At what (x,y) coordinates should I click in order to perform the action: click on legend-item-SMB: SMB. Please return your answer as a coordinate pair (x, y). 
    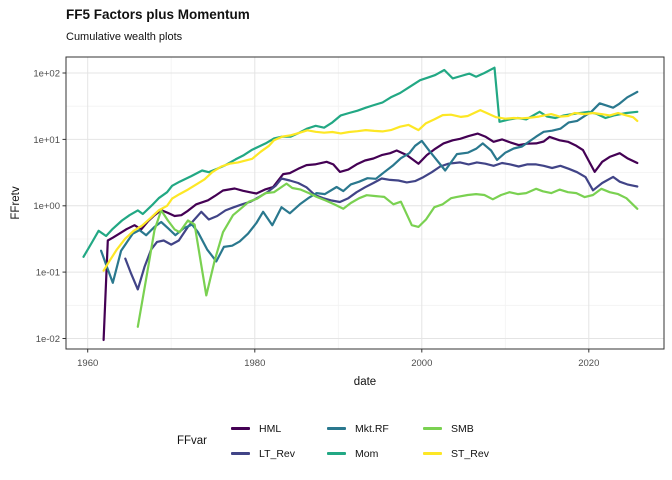
    Looking at the image, I should click on (459, 429).